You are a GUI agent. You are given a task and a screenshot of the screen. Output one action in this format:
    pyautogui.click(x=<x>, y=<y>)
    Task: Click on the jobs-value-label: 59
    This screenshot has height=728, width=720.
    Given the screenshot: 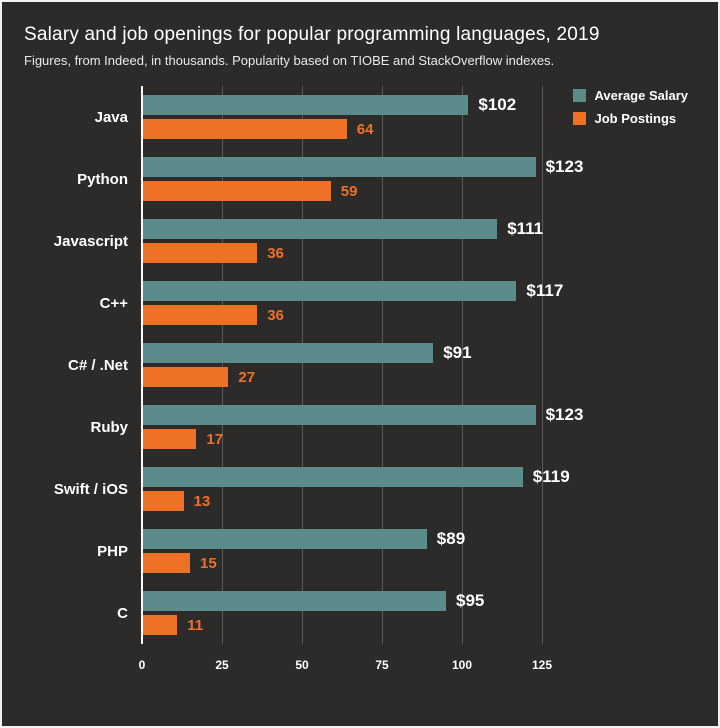 What is the action you would take?
    pyautogui.click(x=349, y=191)
    